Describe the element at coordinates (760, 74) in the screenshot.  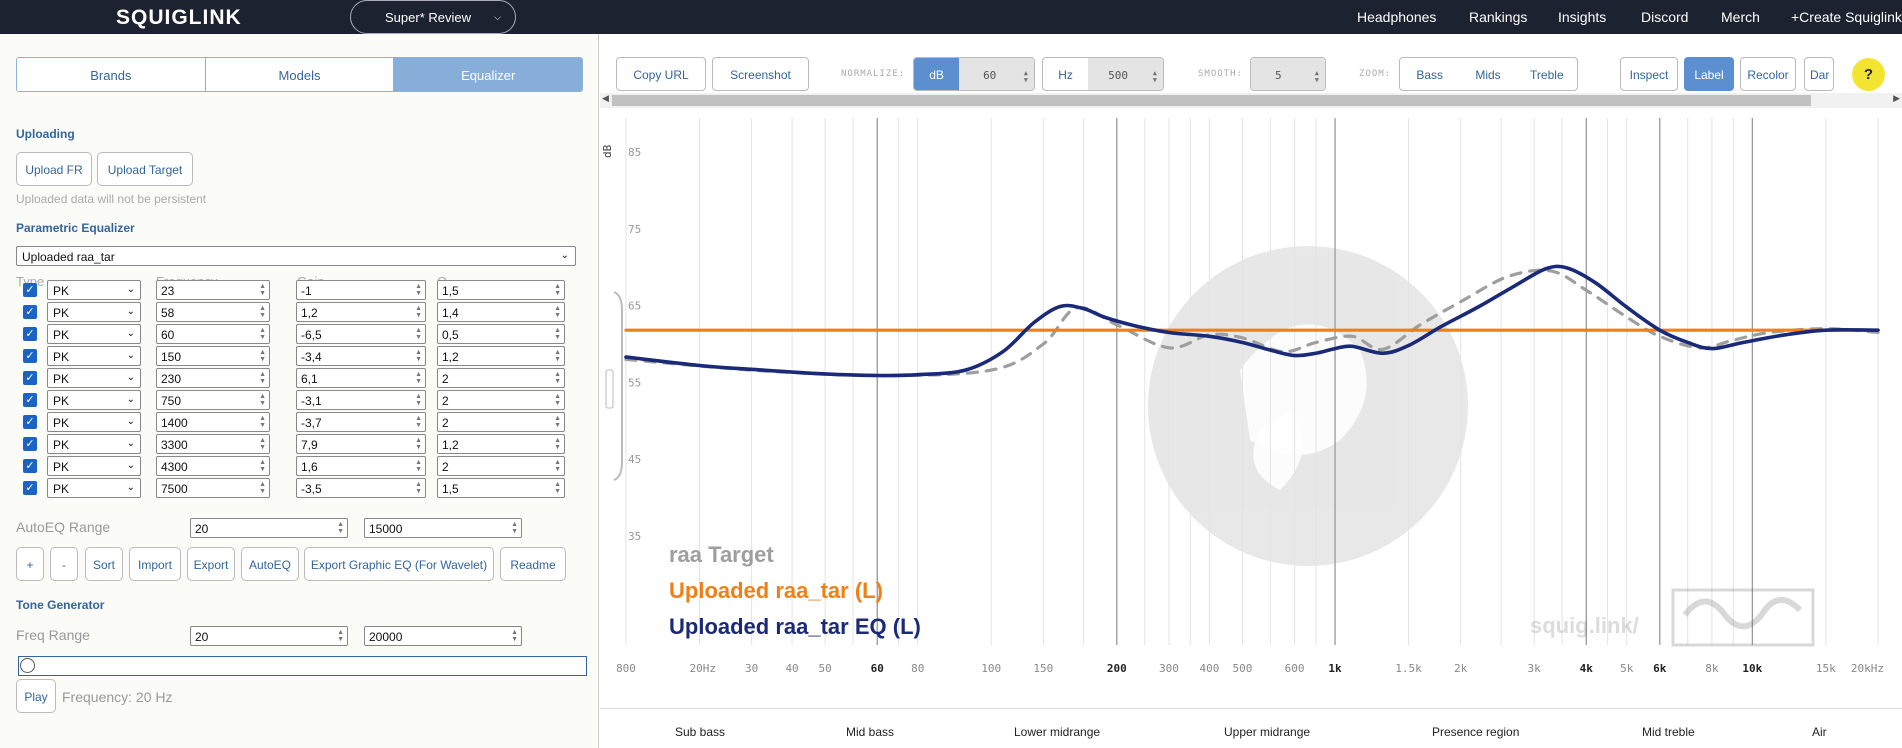
I see `screenshot-button: Screenshot` at that location.